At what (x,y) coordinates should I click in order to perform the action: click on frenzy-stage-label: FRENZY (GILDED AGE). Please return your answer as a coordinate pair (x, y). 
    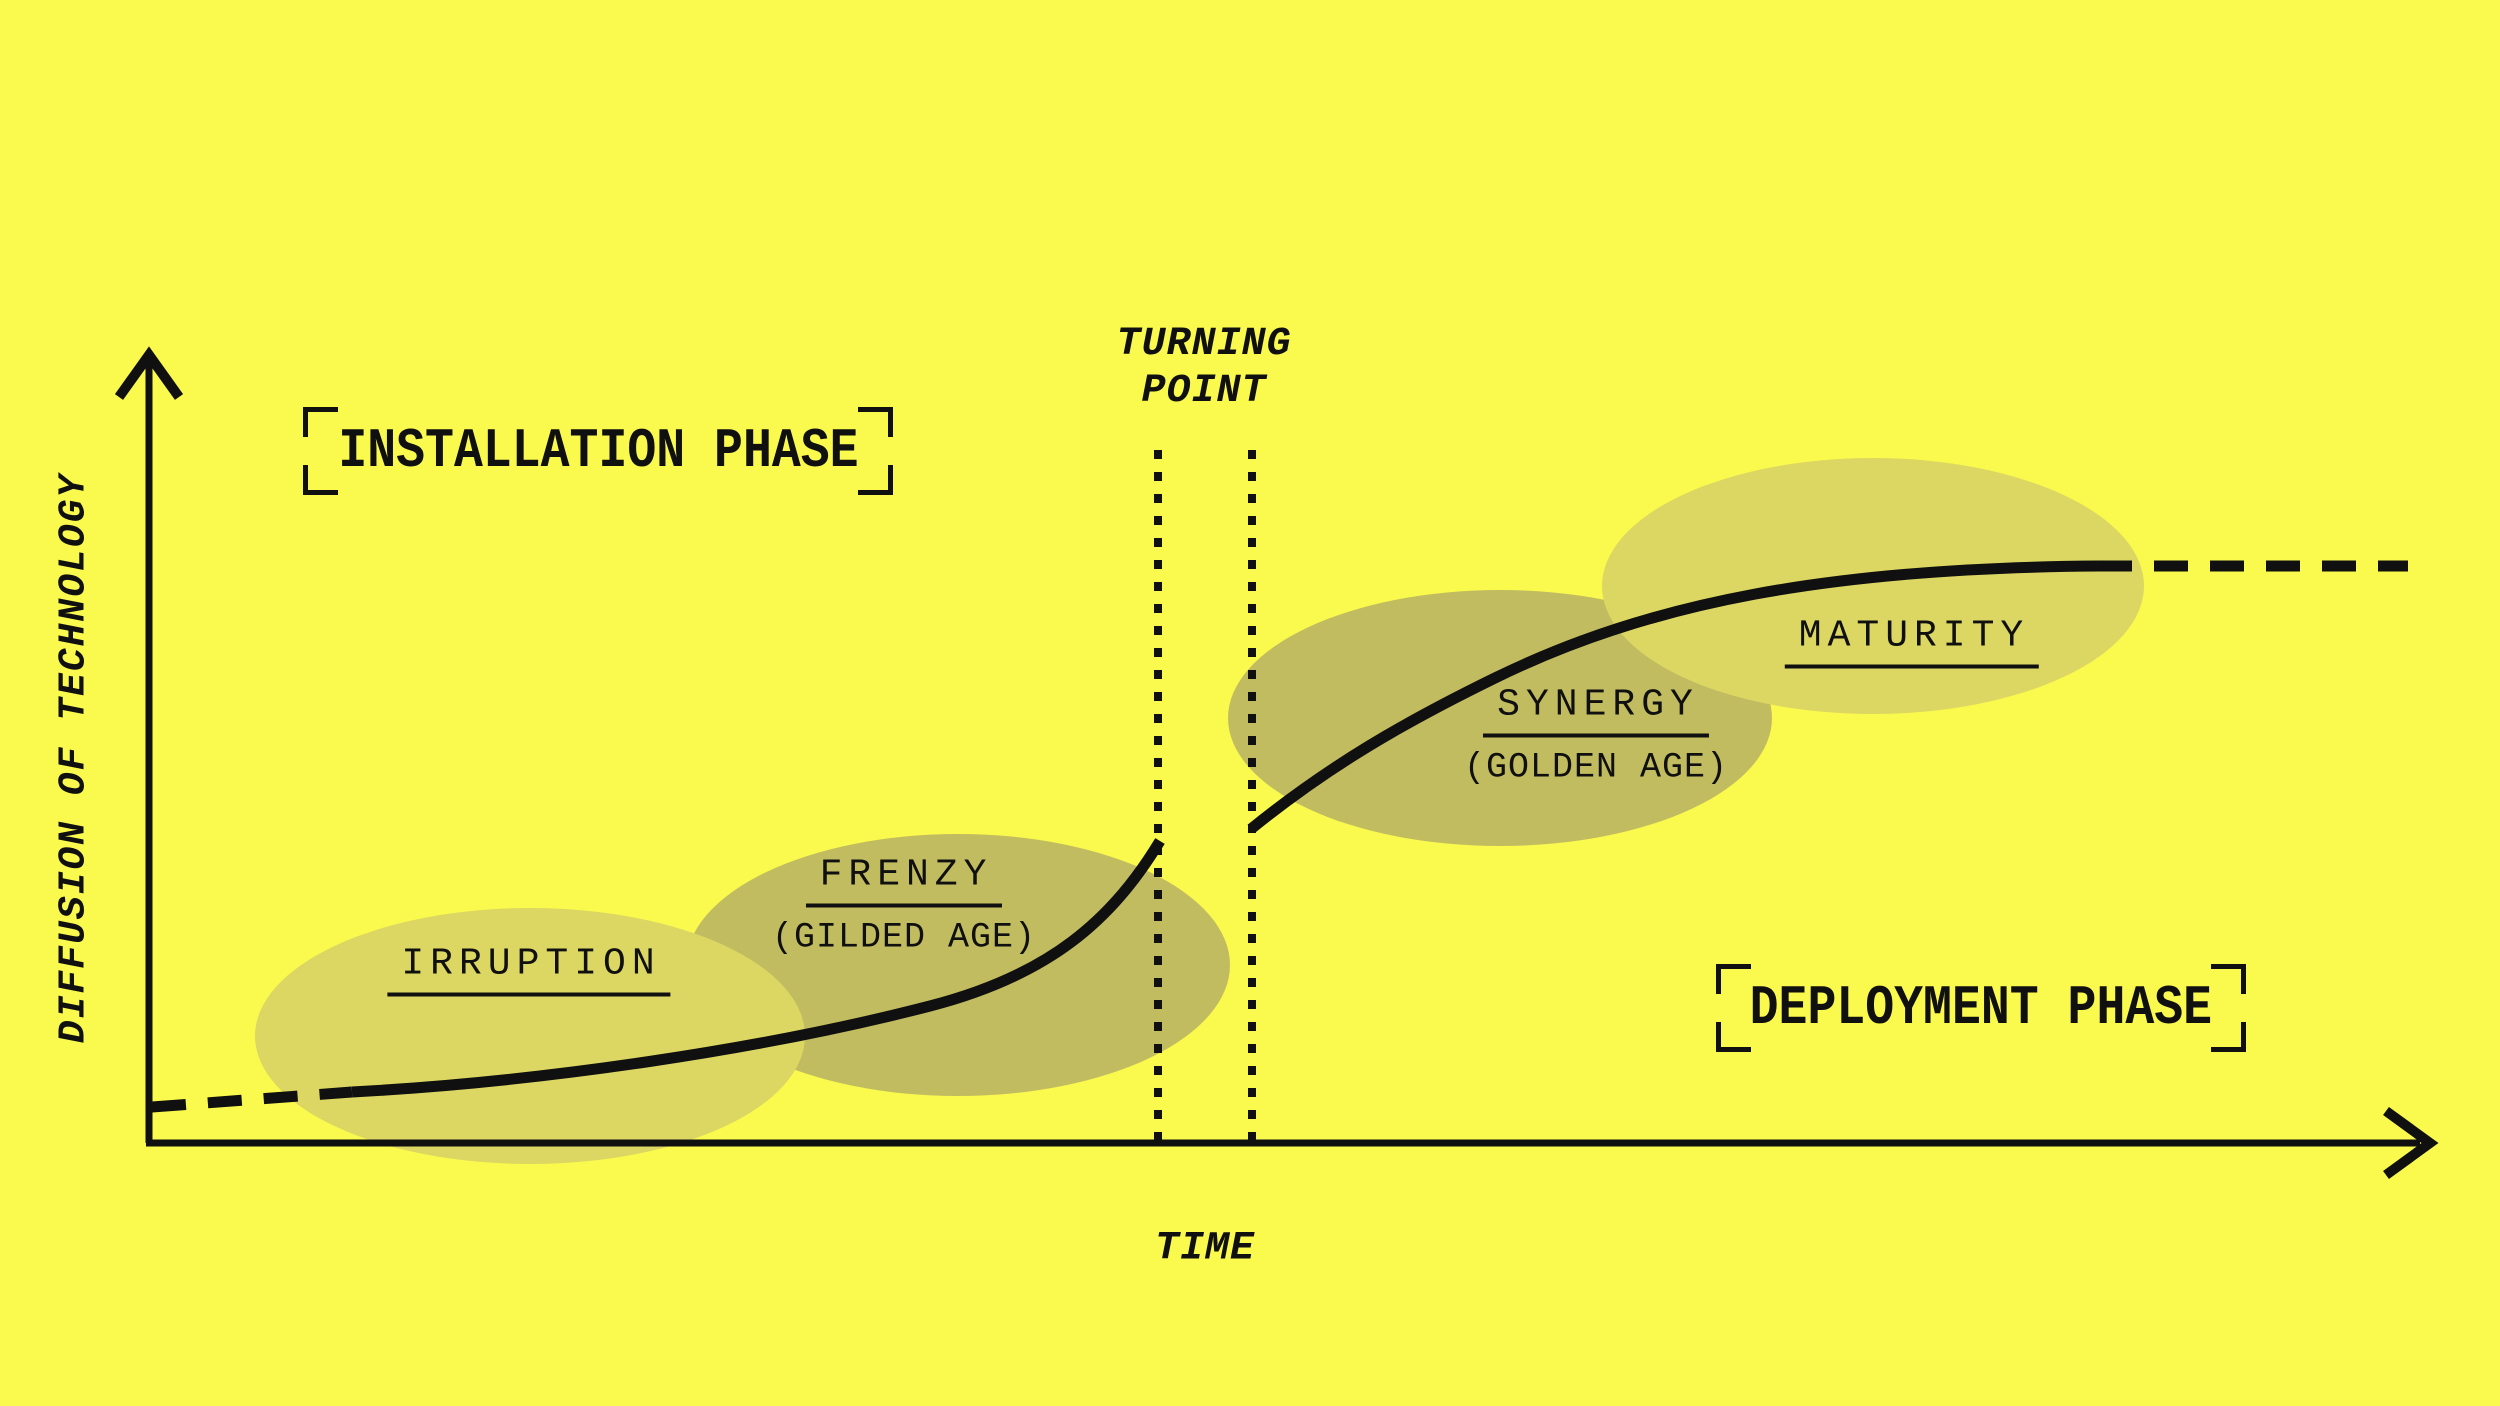
    Looking at the image, I should click on (904, 907).